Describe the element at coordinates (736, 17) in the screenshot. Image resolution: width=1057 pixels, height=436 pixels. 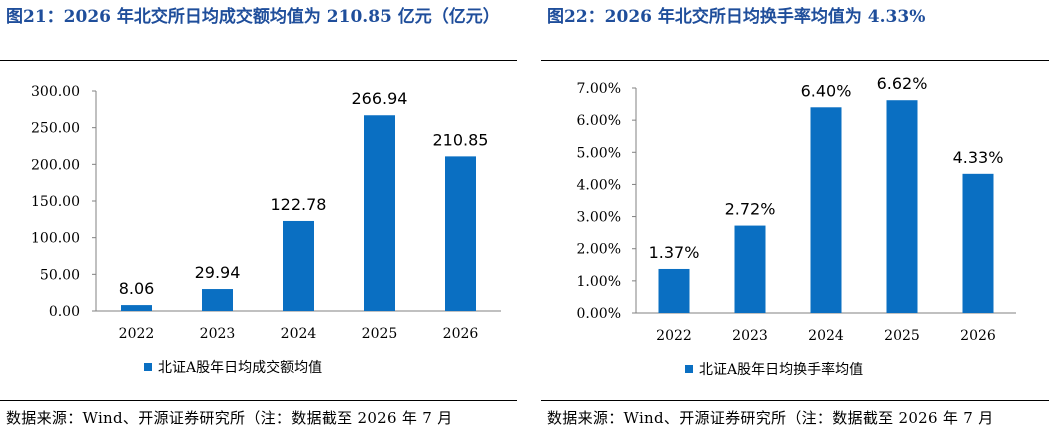
I see `chart-title: 图22：2026 年北交所日均换手率均值为 4.33%` at that location.